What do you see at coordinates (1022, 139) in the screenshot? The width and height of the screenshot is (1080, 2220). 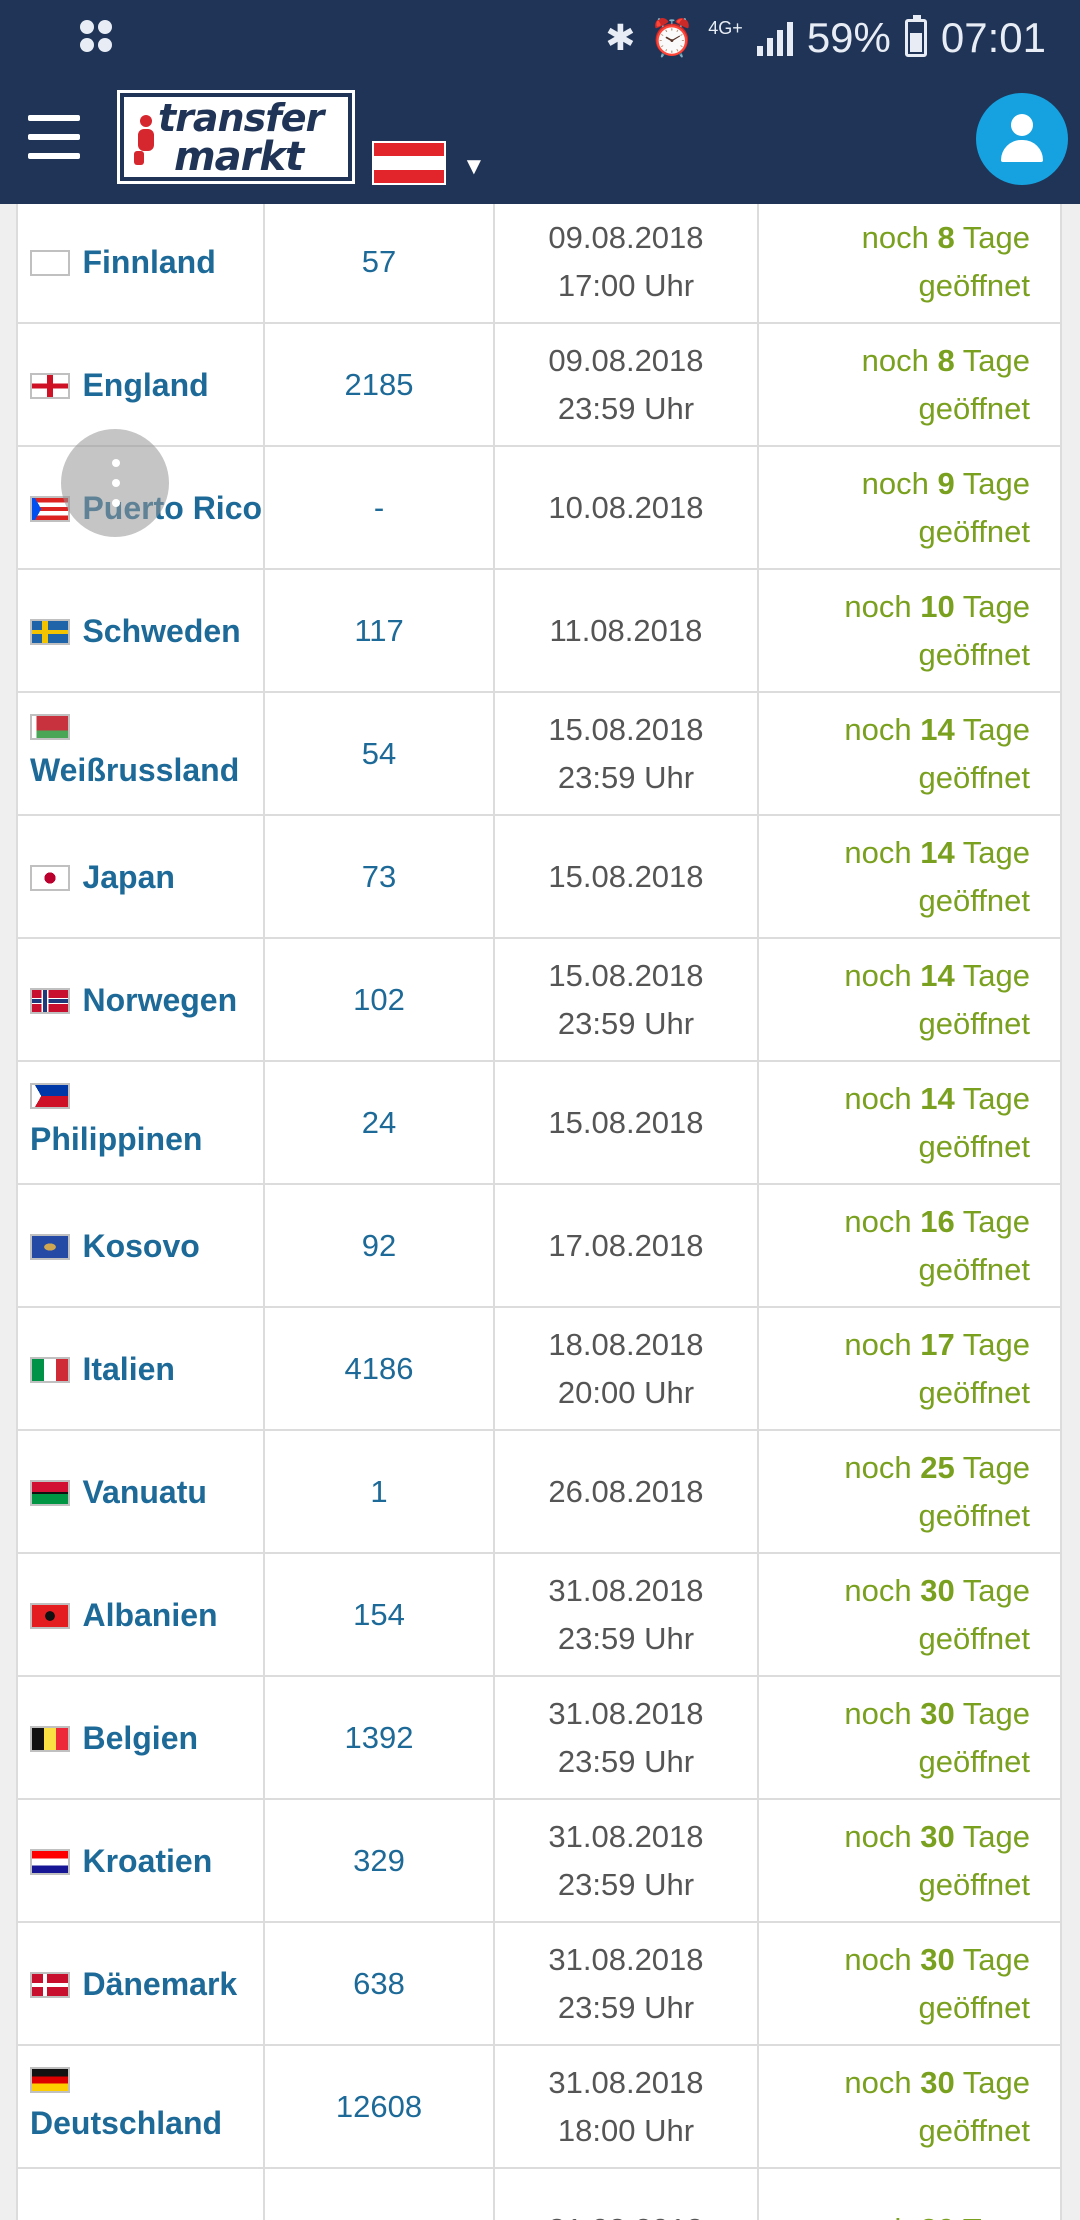 I see `user-profile-button` at bounding box center [1022, 139].